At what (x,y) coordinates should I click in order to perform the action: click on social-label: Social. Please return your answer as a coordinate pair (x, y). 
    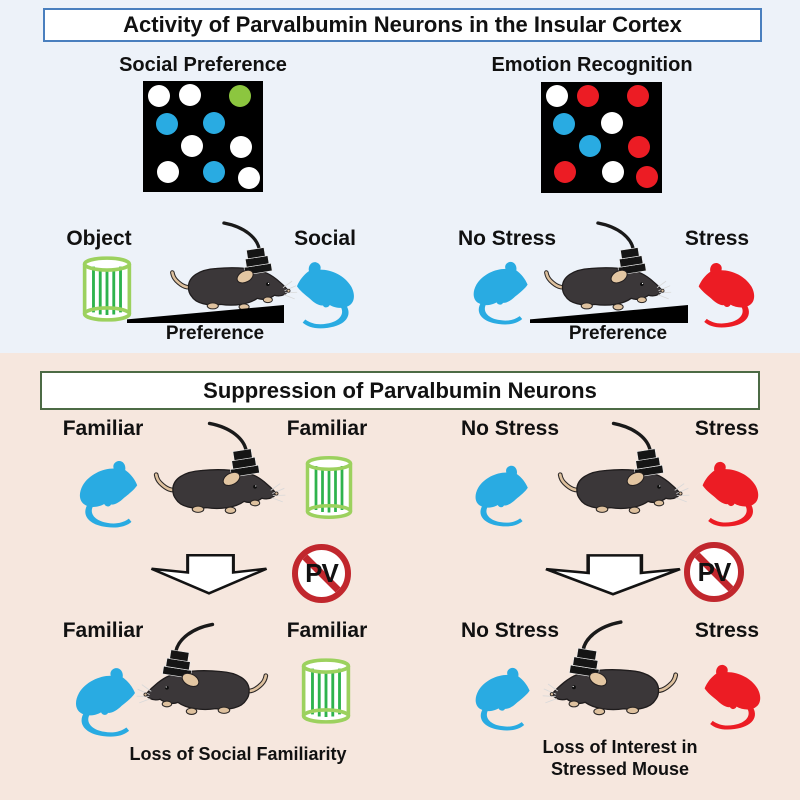
    Looking at the image, I should click on (325, 238).